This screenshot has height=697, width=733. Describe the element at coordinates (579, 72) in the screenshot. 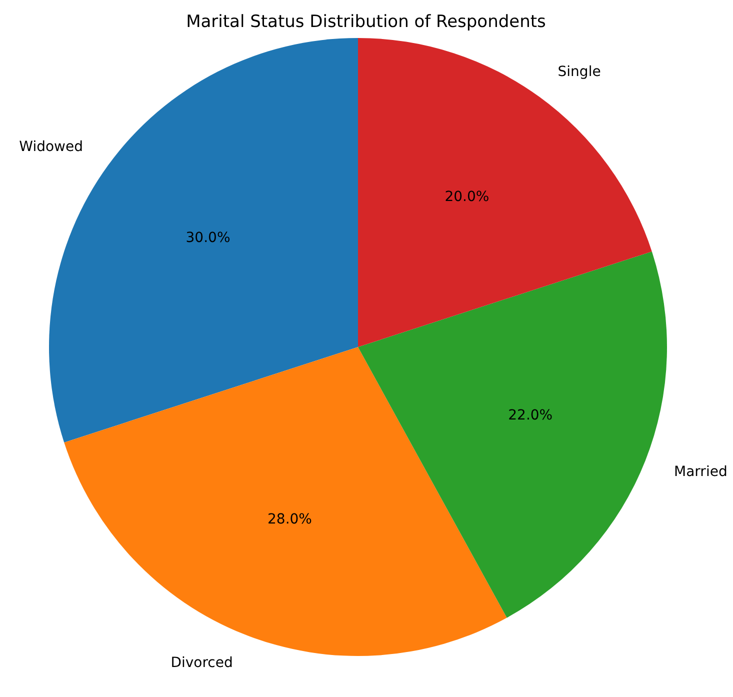

I see `slice-label: Single` at that location.